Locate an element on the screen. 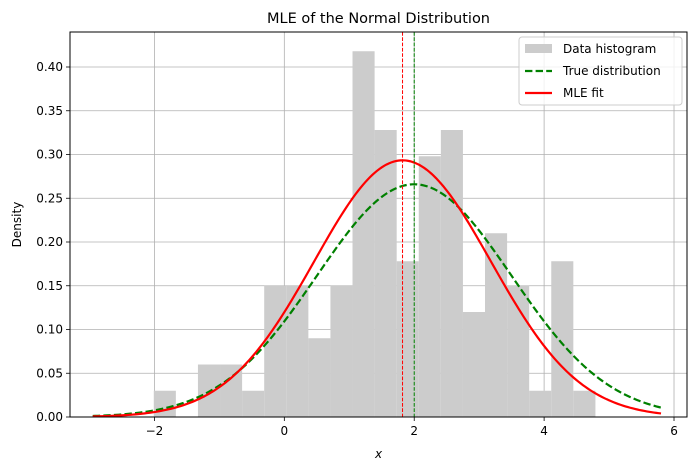 Image resolution: width=700 pixels, height=470 pixels. y-tick-label: 0.00 is located at coordinates (49, 417).